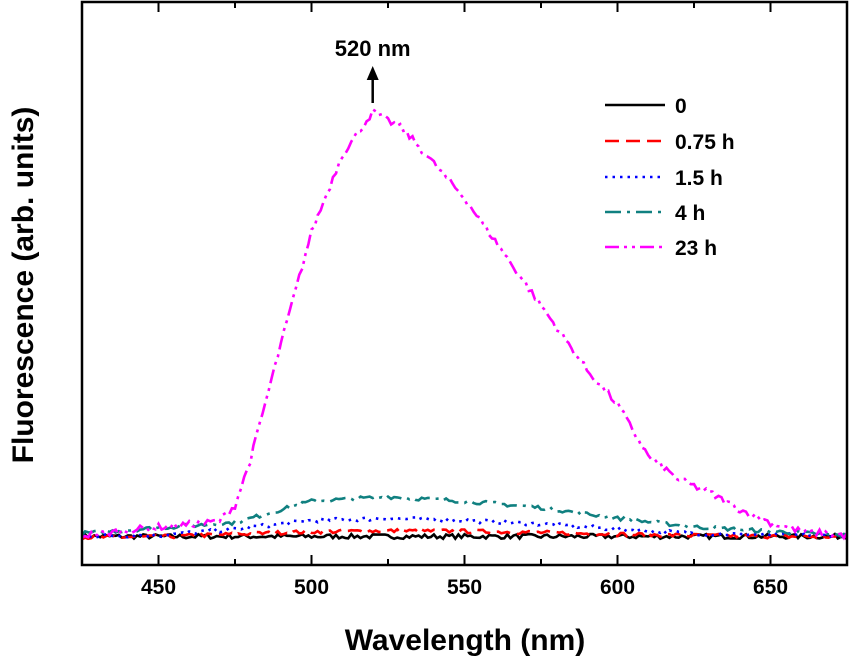  I want to click on peak-annotation-label: 520 nm, so click(373, 48).